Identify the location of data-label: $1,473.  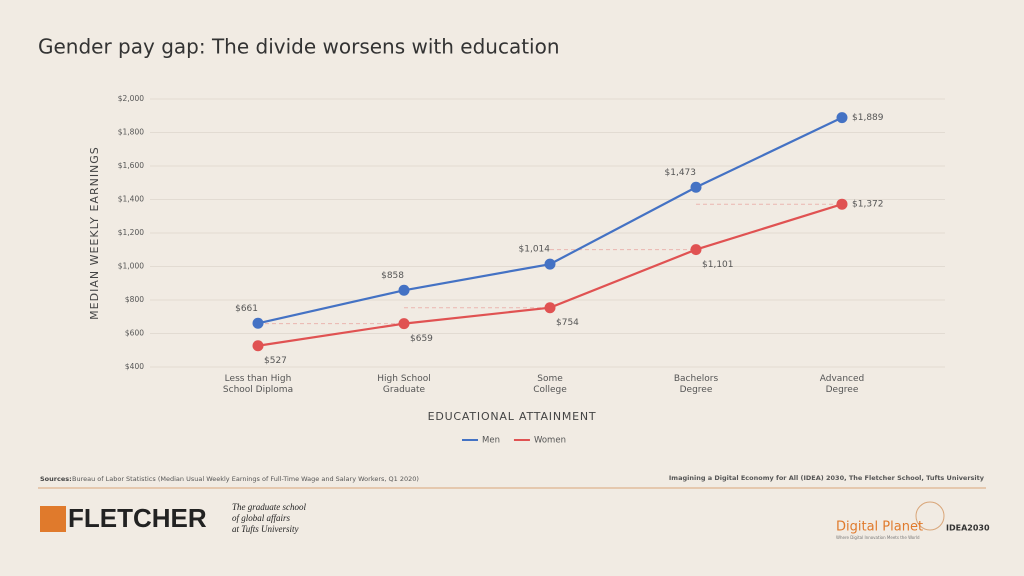
(681, 173).